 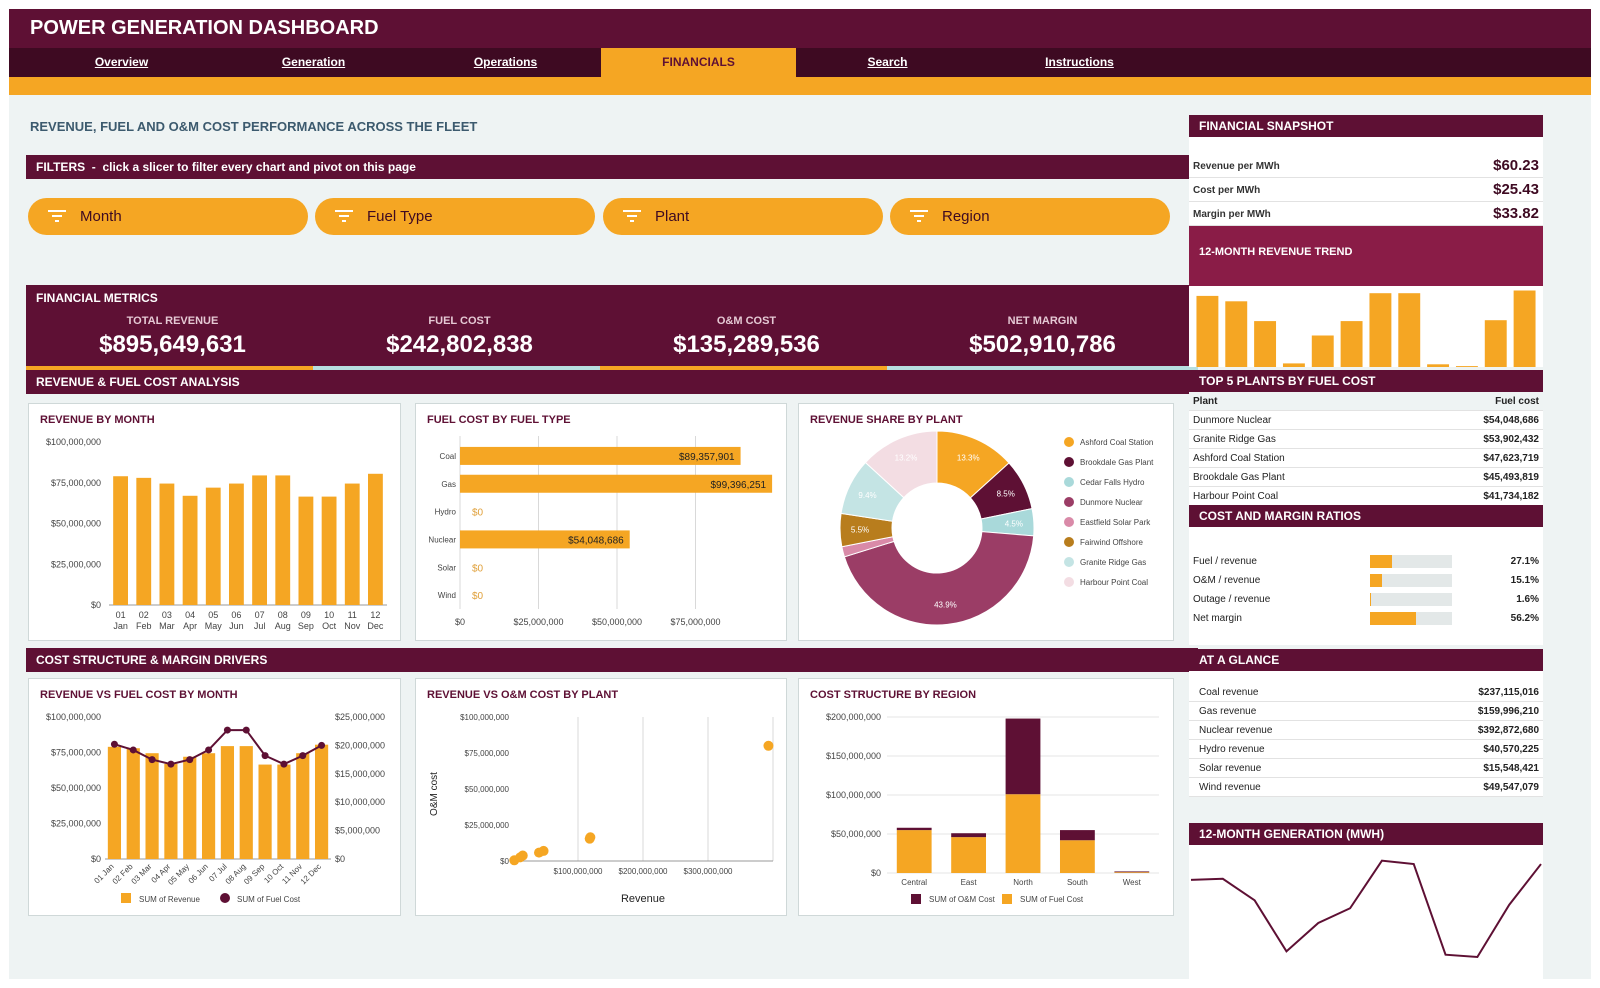 I want to click on data-label: $99,396,251, so click(x=738, y=485).